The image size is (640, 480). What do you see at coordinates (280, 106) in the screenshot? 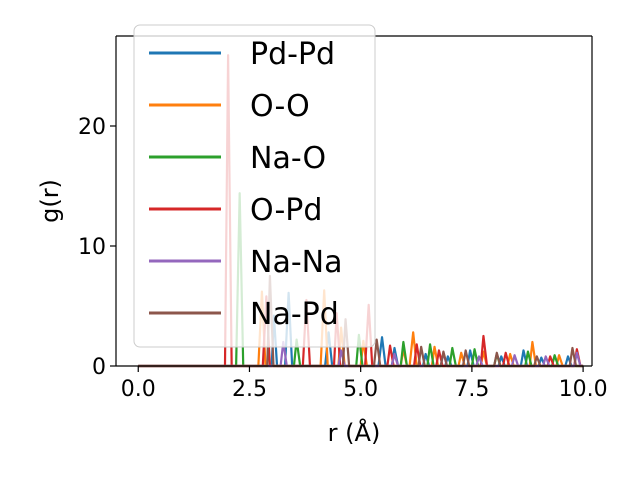
I see `legend-entry-label: O-O` at bounding box center [280, 106].